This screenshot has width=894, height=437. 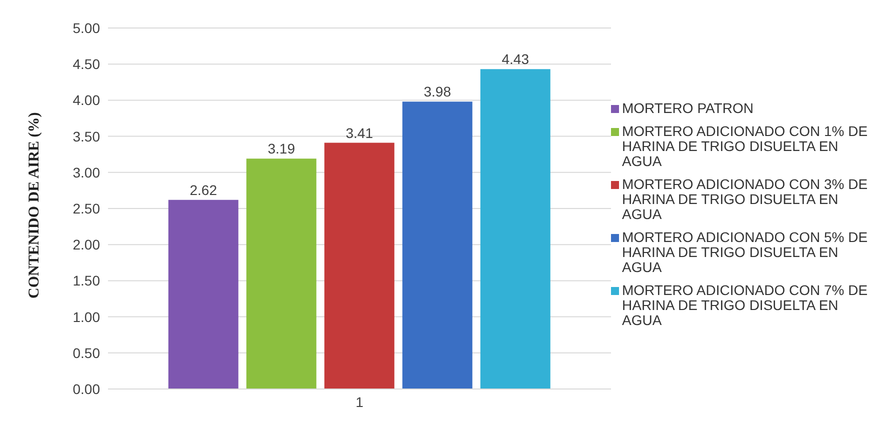 What do you see at coordinates (86, 280) in the screenshot?
I see `y-tick-label: 1.50` at bounding box center [86, 280].